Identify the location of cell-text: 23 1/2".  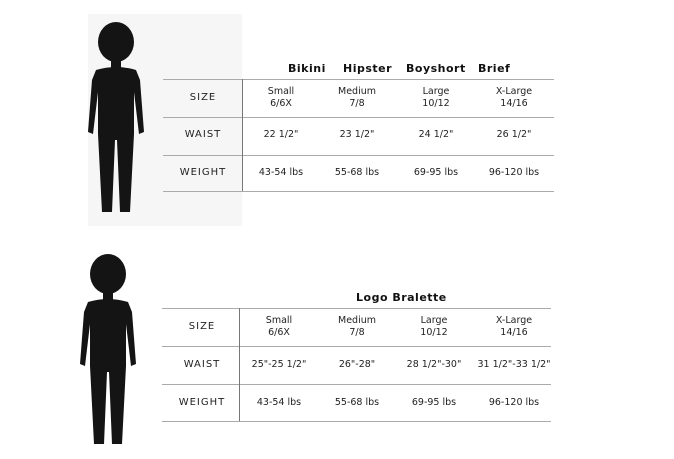
(357, 134).